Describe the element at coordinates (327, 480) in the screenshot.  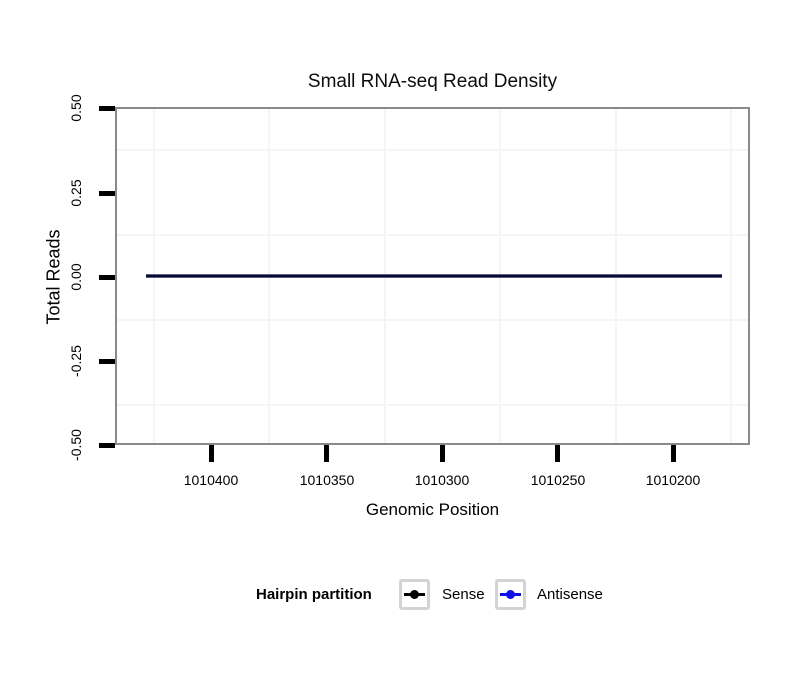
I see `x-axis-tick-label: 1010350` at that location.